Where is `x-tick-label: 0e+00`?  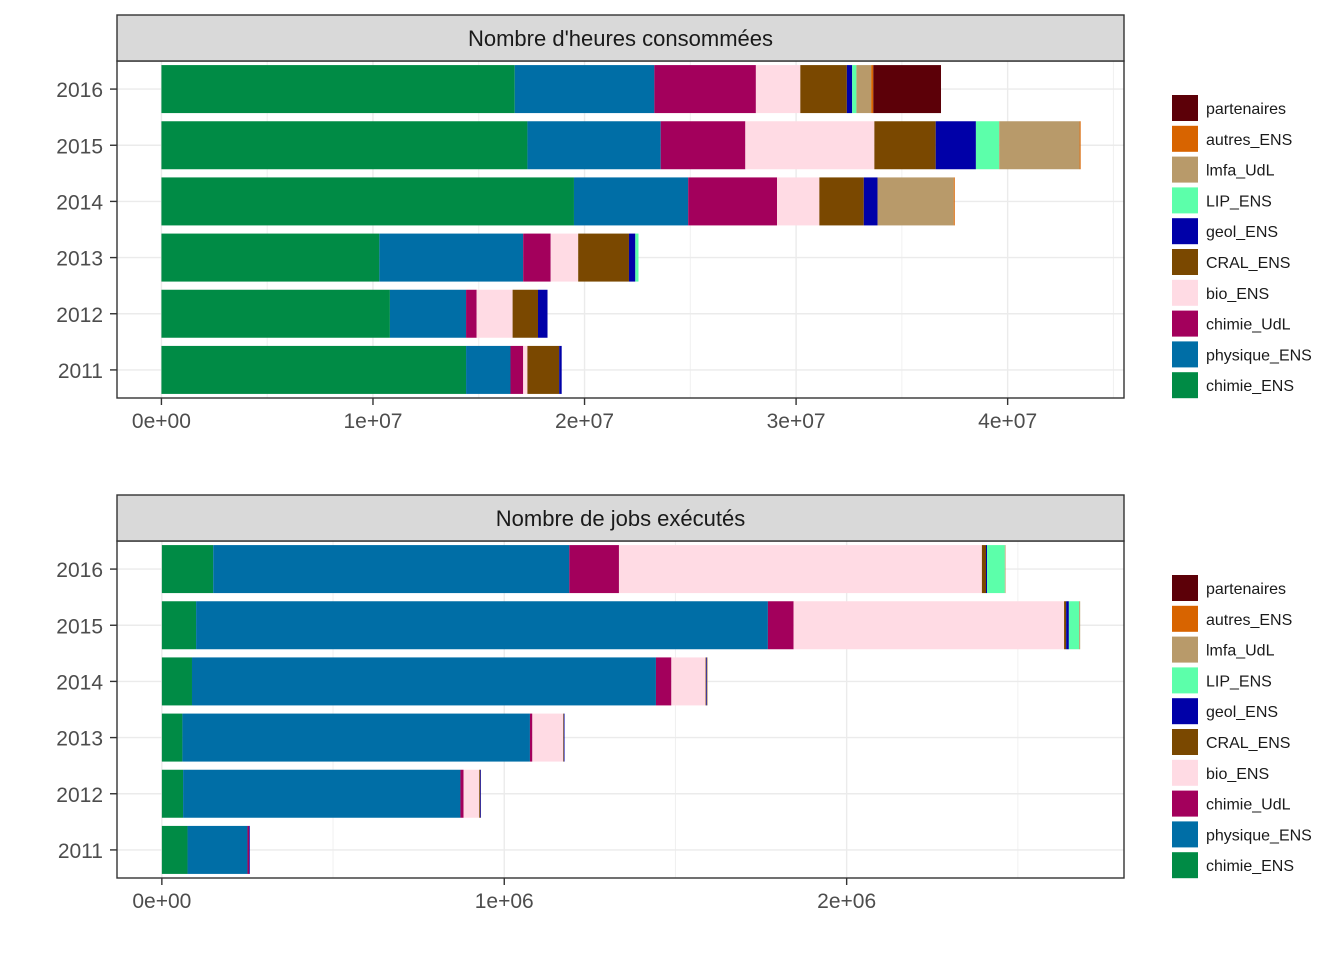 x-tick-label: 0e+00 is located at coordinates (161, 901).